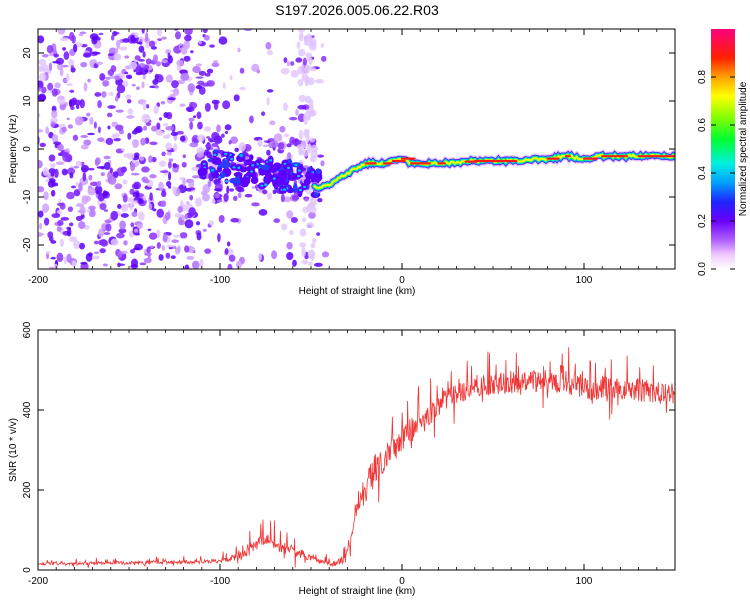 Image resolution: width=750 pixels, height=600 pixels. What do you see at coordinates (27, 149) in the screenshot?
I see `spectrogram-ytick-label: 0` at bounding box center [27, 149].